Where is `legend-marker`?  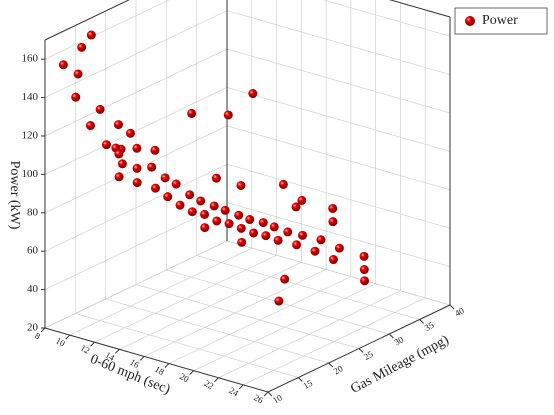 legend-marker is located at coordinates (470, 21).